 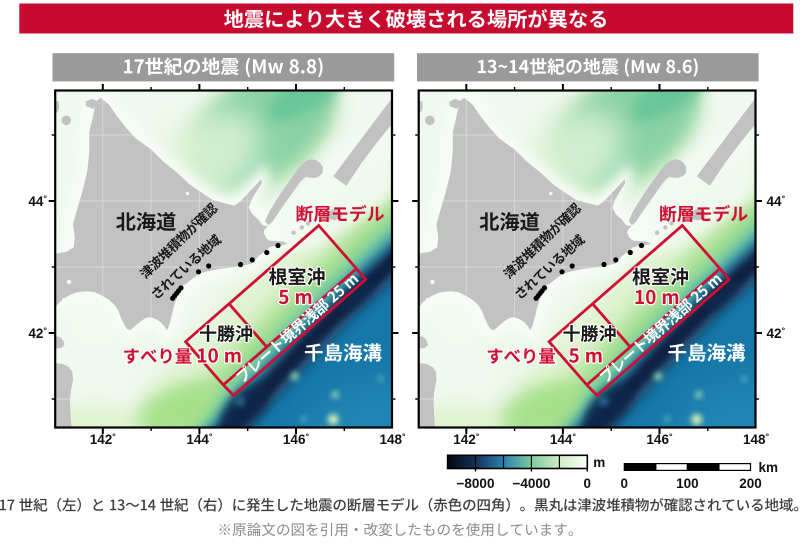 What do you see at coordinates (531, 483) in the screenshot?
I see `svg-text: −4000` at bounding box center [531, 483].